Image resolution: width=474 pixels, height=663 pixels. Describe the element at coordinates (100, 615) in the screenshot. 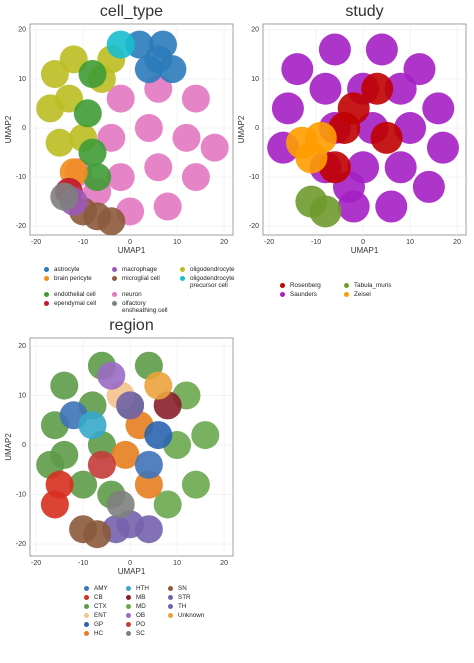

I see `legend-label: ENT` at that location.